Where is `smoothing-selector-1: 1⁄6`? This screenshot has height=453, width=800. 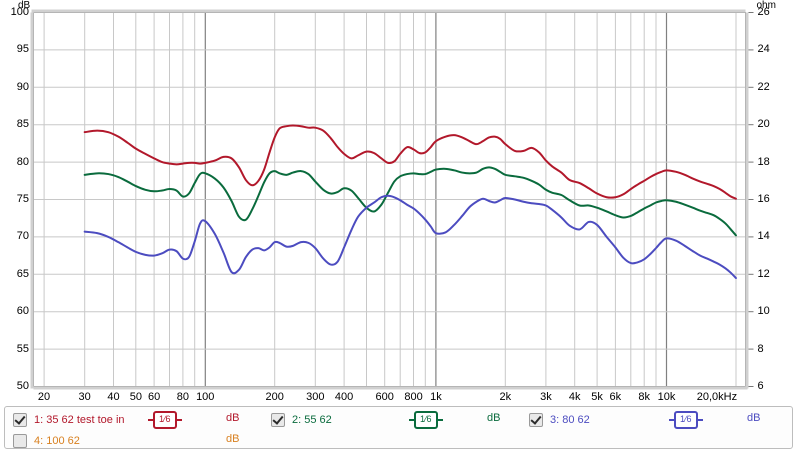 smoothing-selector-1: 1⁄6 is located at coordinates (165, 420).